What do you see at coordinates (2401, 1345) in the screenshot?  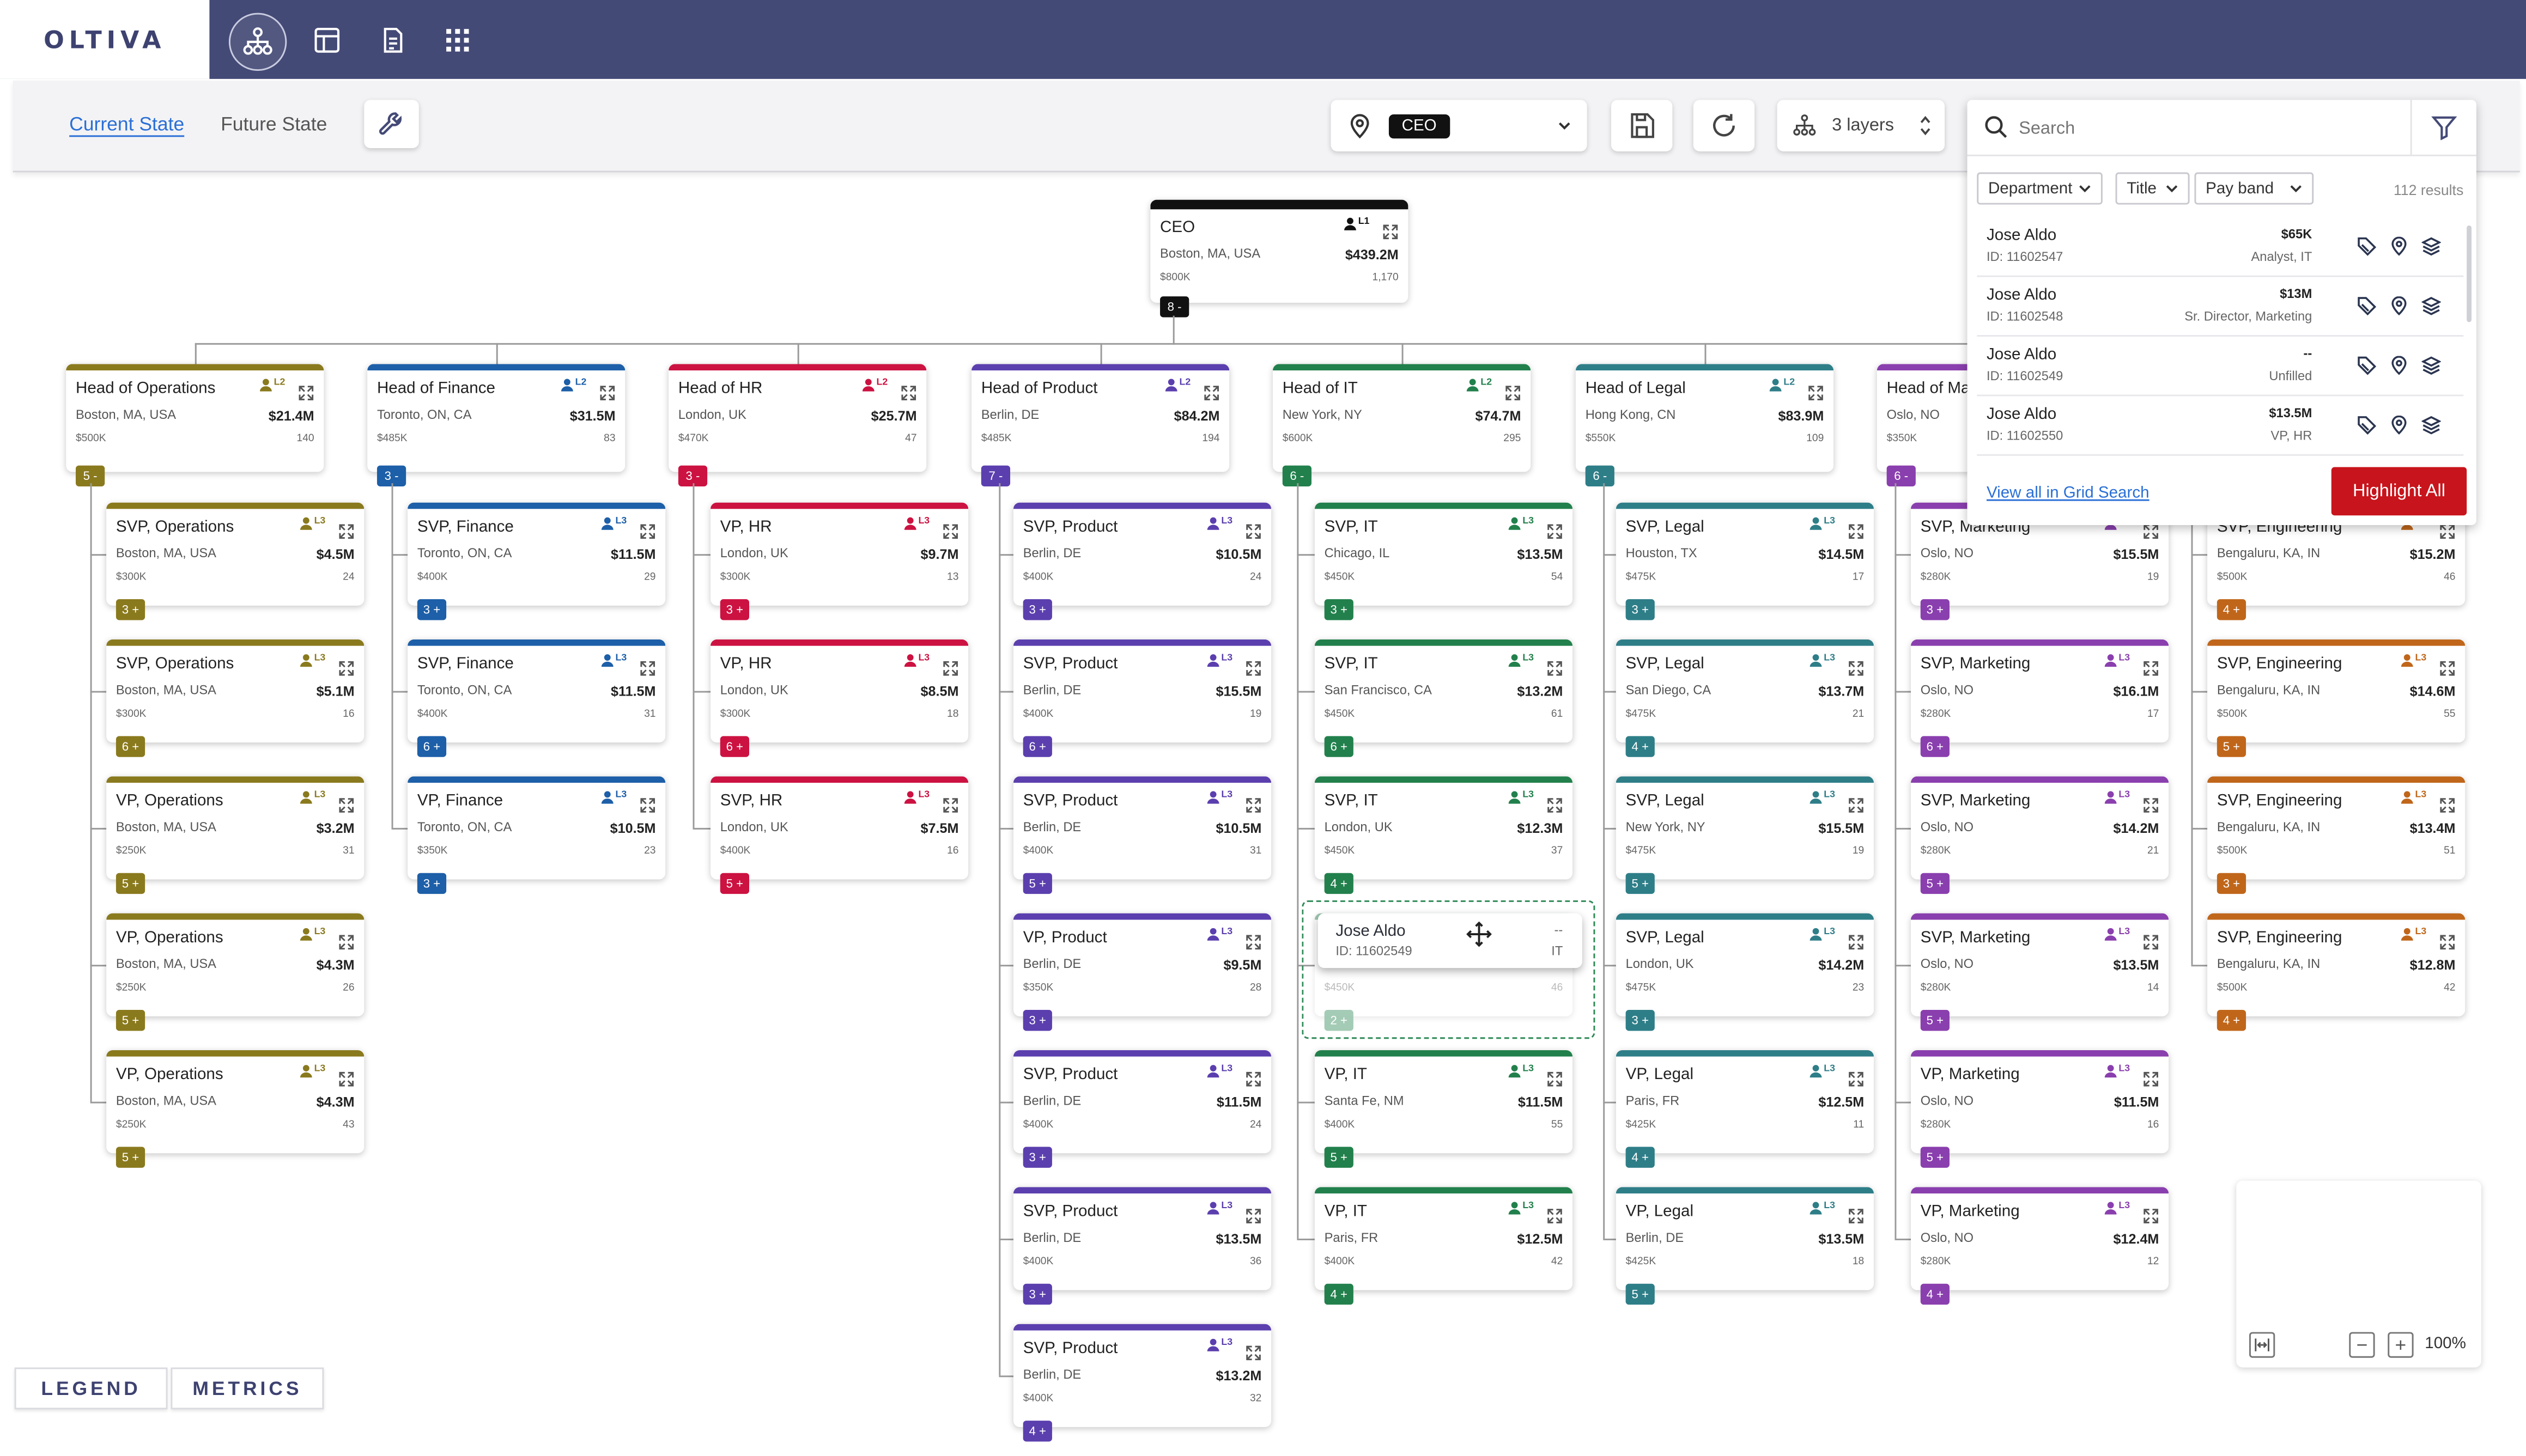 I see `zoom-in-button: +` at bounding box center [2401, 1345].